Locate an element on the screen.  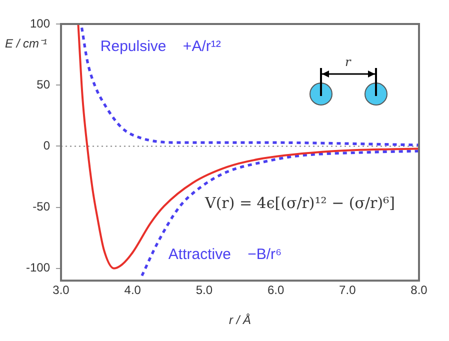
x-tick-label: 4.0 is located at coordinates (133, 290).